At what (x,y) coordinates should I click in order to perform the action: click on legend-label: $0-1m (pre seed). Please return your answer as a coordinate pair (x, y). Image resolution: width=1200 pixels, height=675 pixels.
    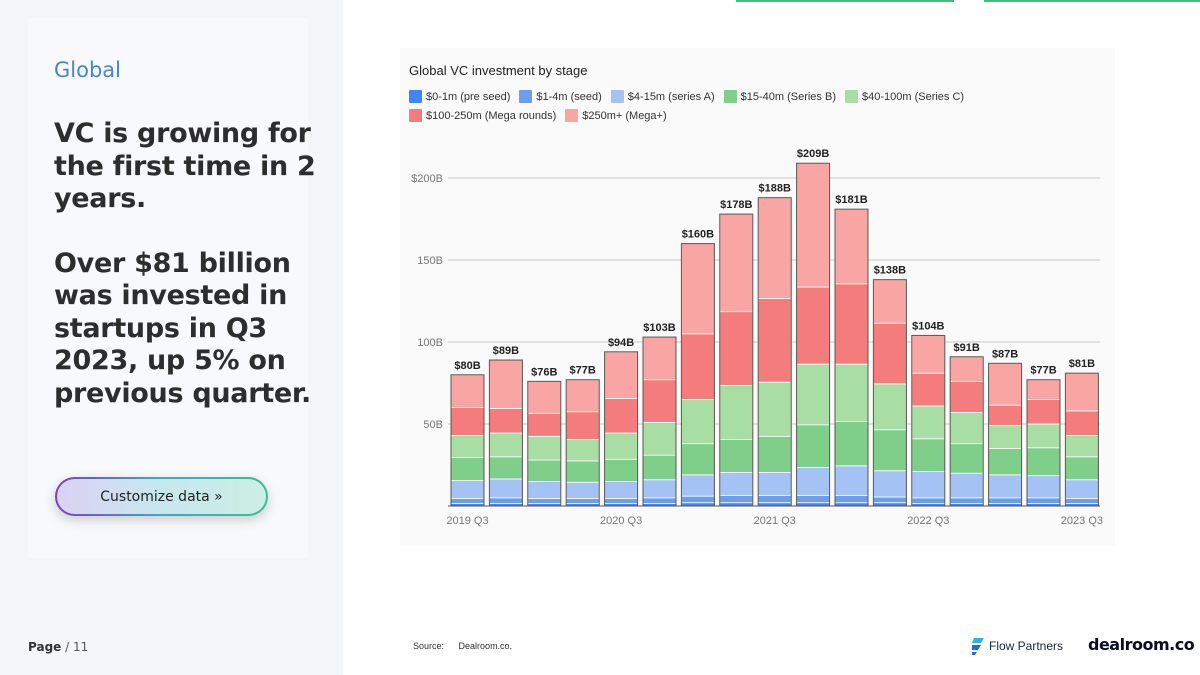
    Looking at the image, I should click on (468, 96).